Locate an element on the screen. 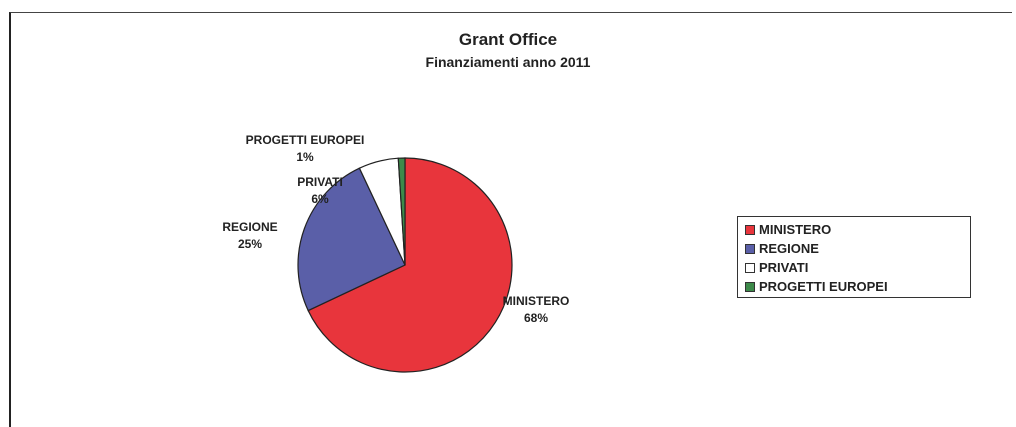  data-label-name-regione: REGIONE is located at coordinates (249, 227).